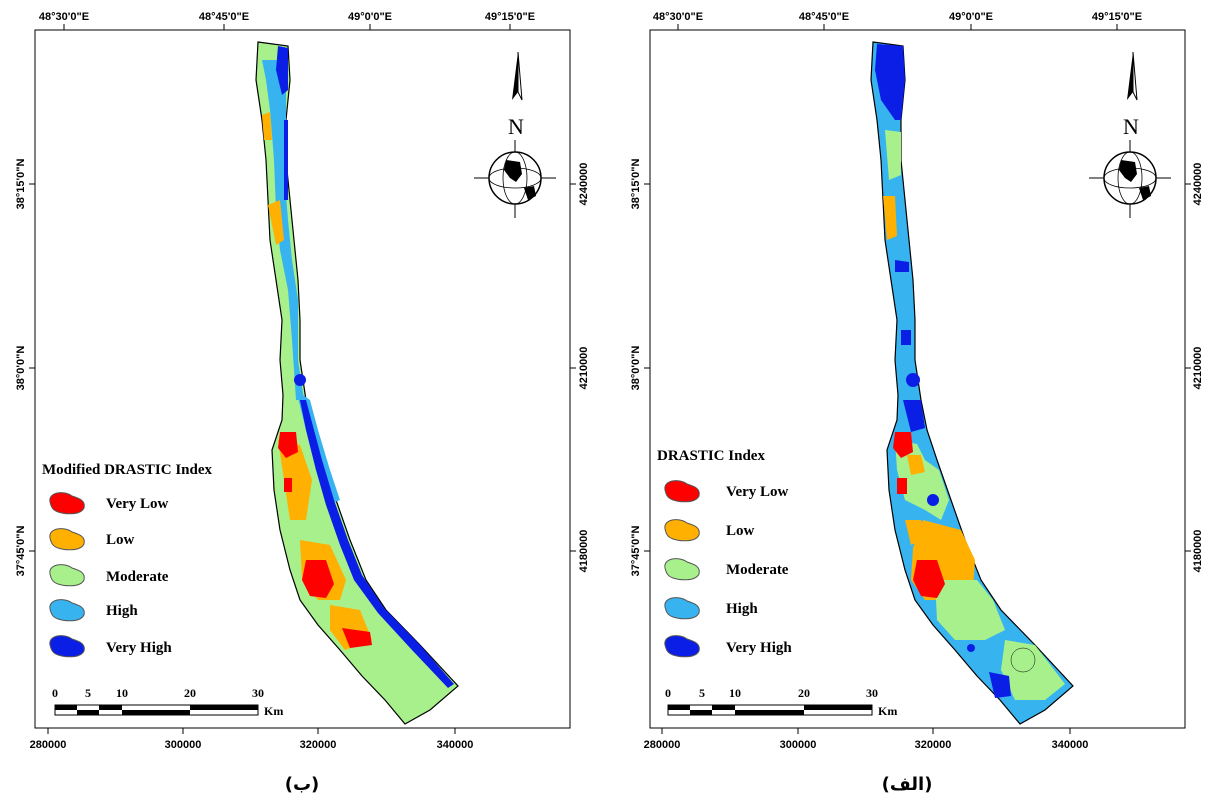  Describe the element at coordinates (907, 784) in the screenshot. I see `panel-caption: (الف)` at that location.